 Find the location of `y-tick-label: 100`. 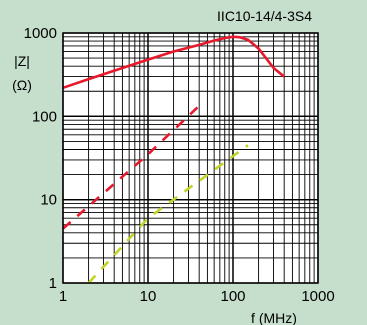

y-tick-label: 100 is located at coordinates (44, 116).